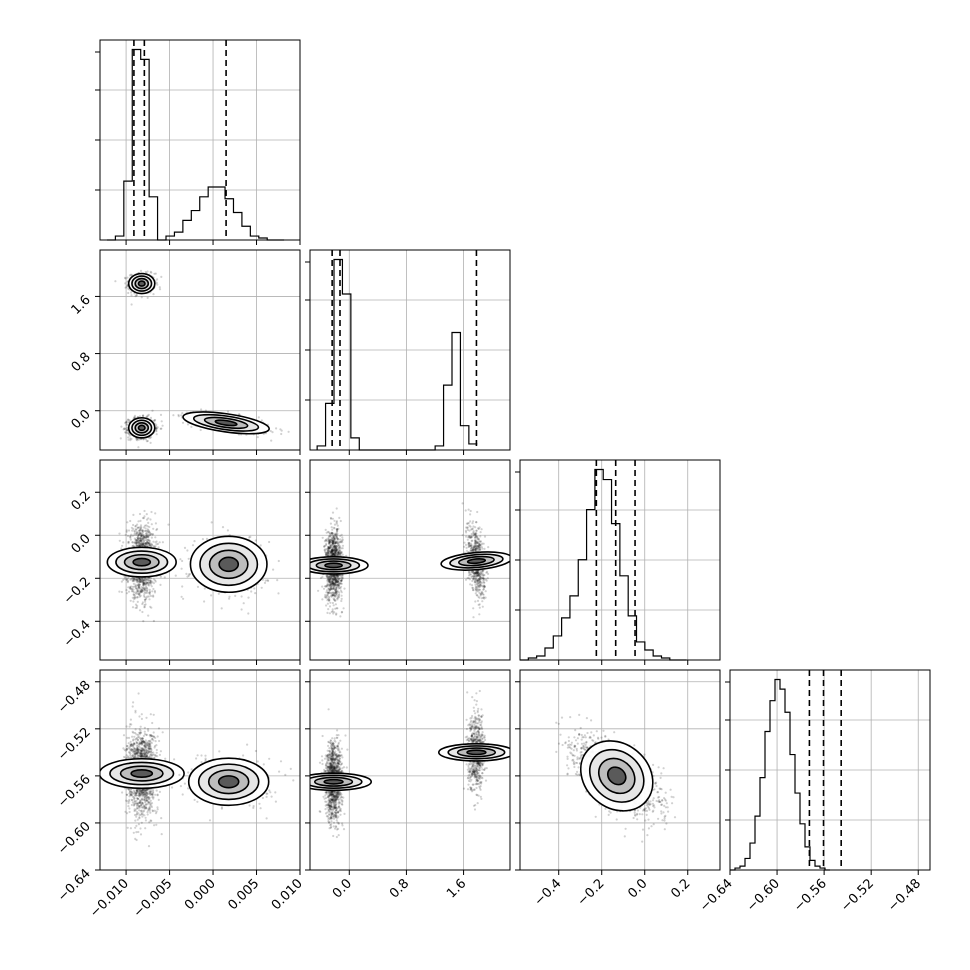 This screenshot has width=970, height=970. I want to click on x-tick-label: 0.8, so click(399, 888).